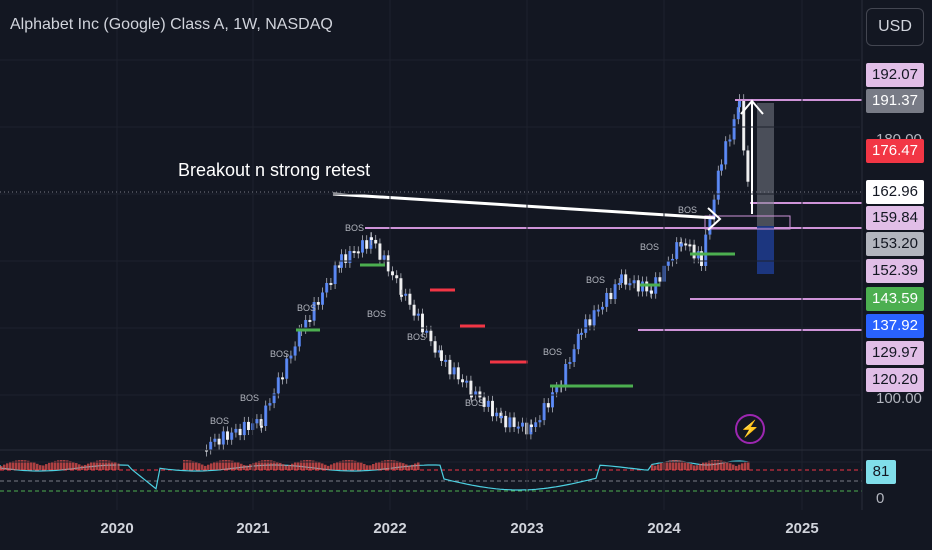  What do you see at coordinates (117, 528) in the screenshot?
I see `time-axis-label: 2020` at bounding box center [117, 528].